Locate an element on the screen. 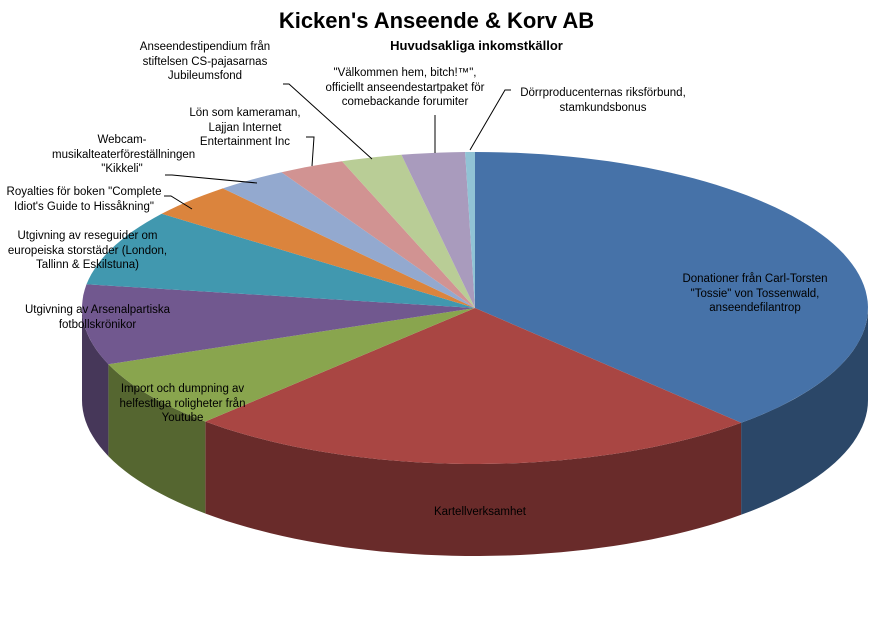 This screenshot has width=873, height=644. chart-subtitle: Huvudsakliga inkomstkällor is located at coordinates (476, 45).